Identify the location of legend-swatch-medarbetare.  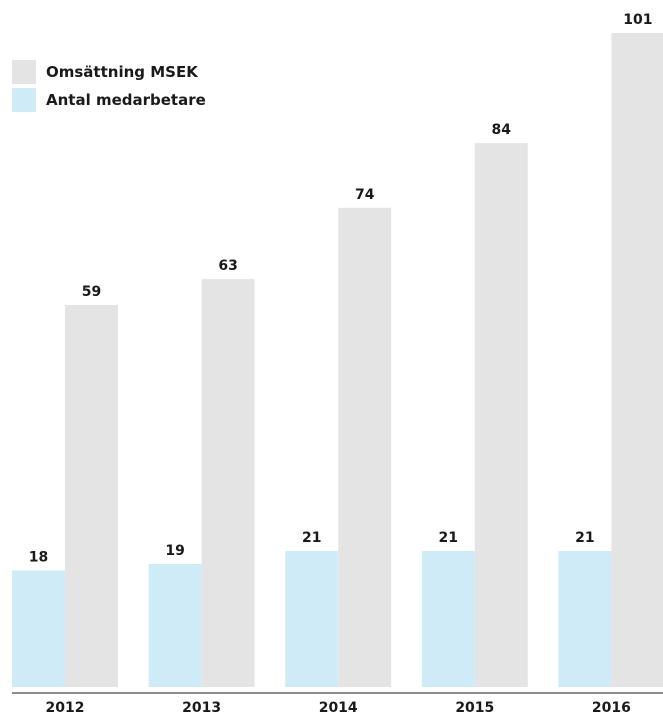
(24, 100).